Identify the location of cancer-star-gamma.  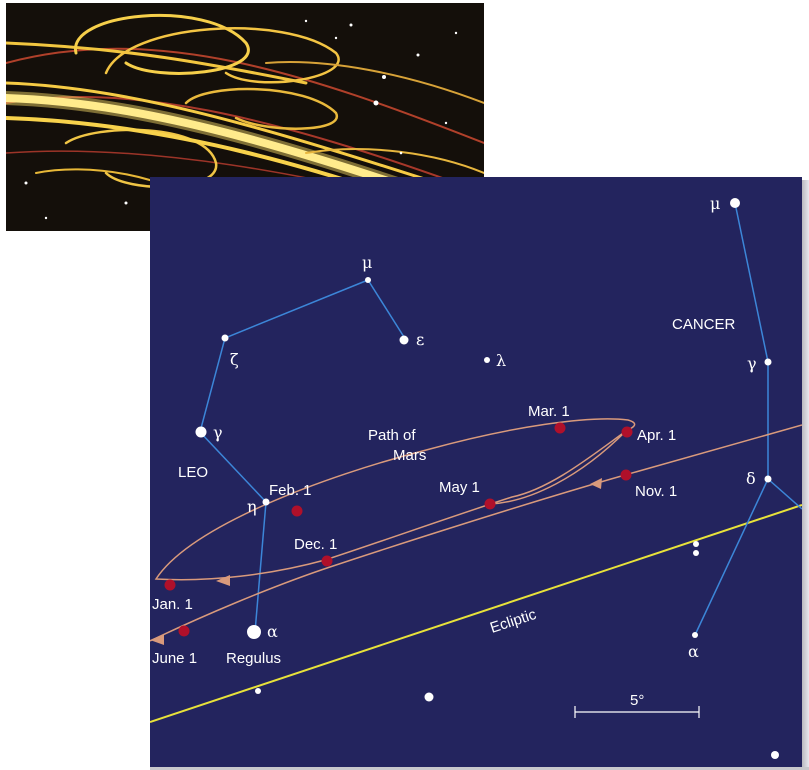
(768, 362).